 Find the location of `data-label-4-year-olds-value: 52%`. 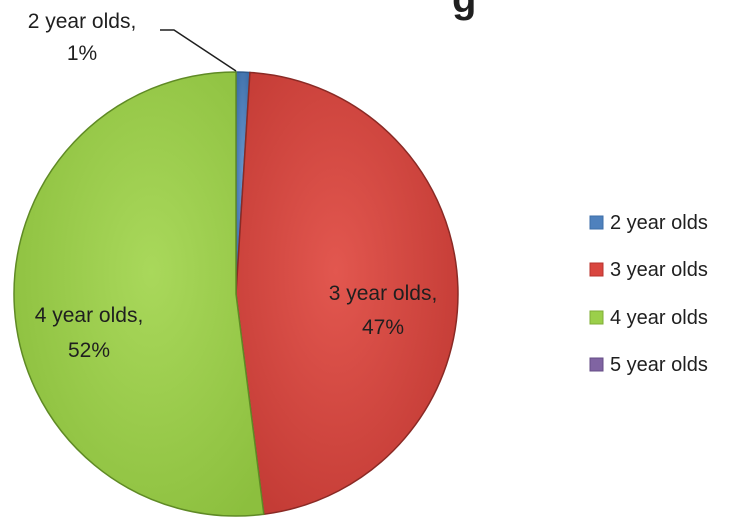

data-label-4-year-olds-value: 52% is located at coordinates (89, 350).